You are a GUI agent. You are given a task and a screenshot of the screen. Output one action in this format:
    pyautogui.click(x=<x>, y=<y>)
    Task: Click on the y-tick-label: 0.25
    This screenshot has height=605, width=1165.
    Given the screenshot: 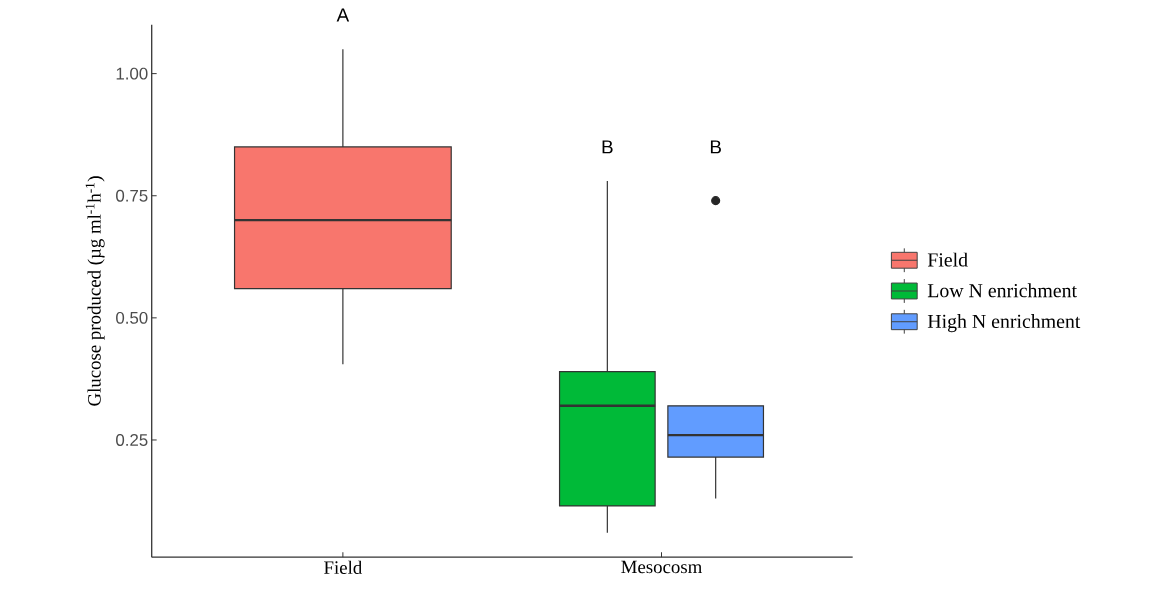 What is the action you would take?
    pyautogui.click(x=132, y=440)
    